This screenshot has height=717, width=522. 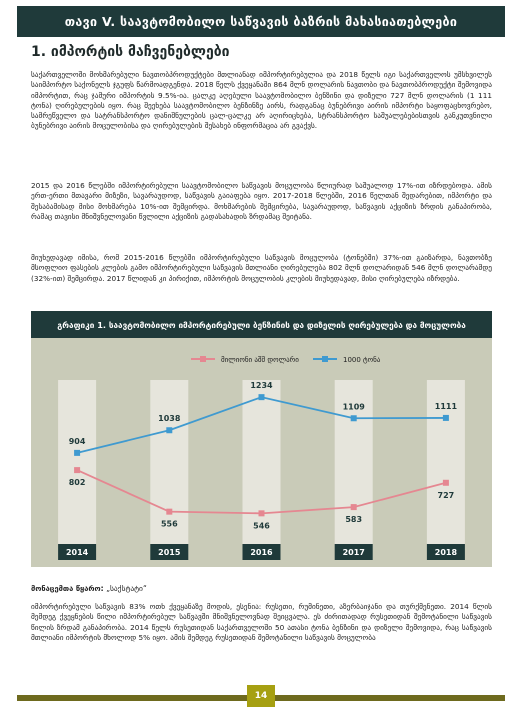 I want to click on data-label: 1111, so click(x=446, y=406).